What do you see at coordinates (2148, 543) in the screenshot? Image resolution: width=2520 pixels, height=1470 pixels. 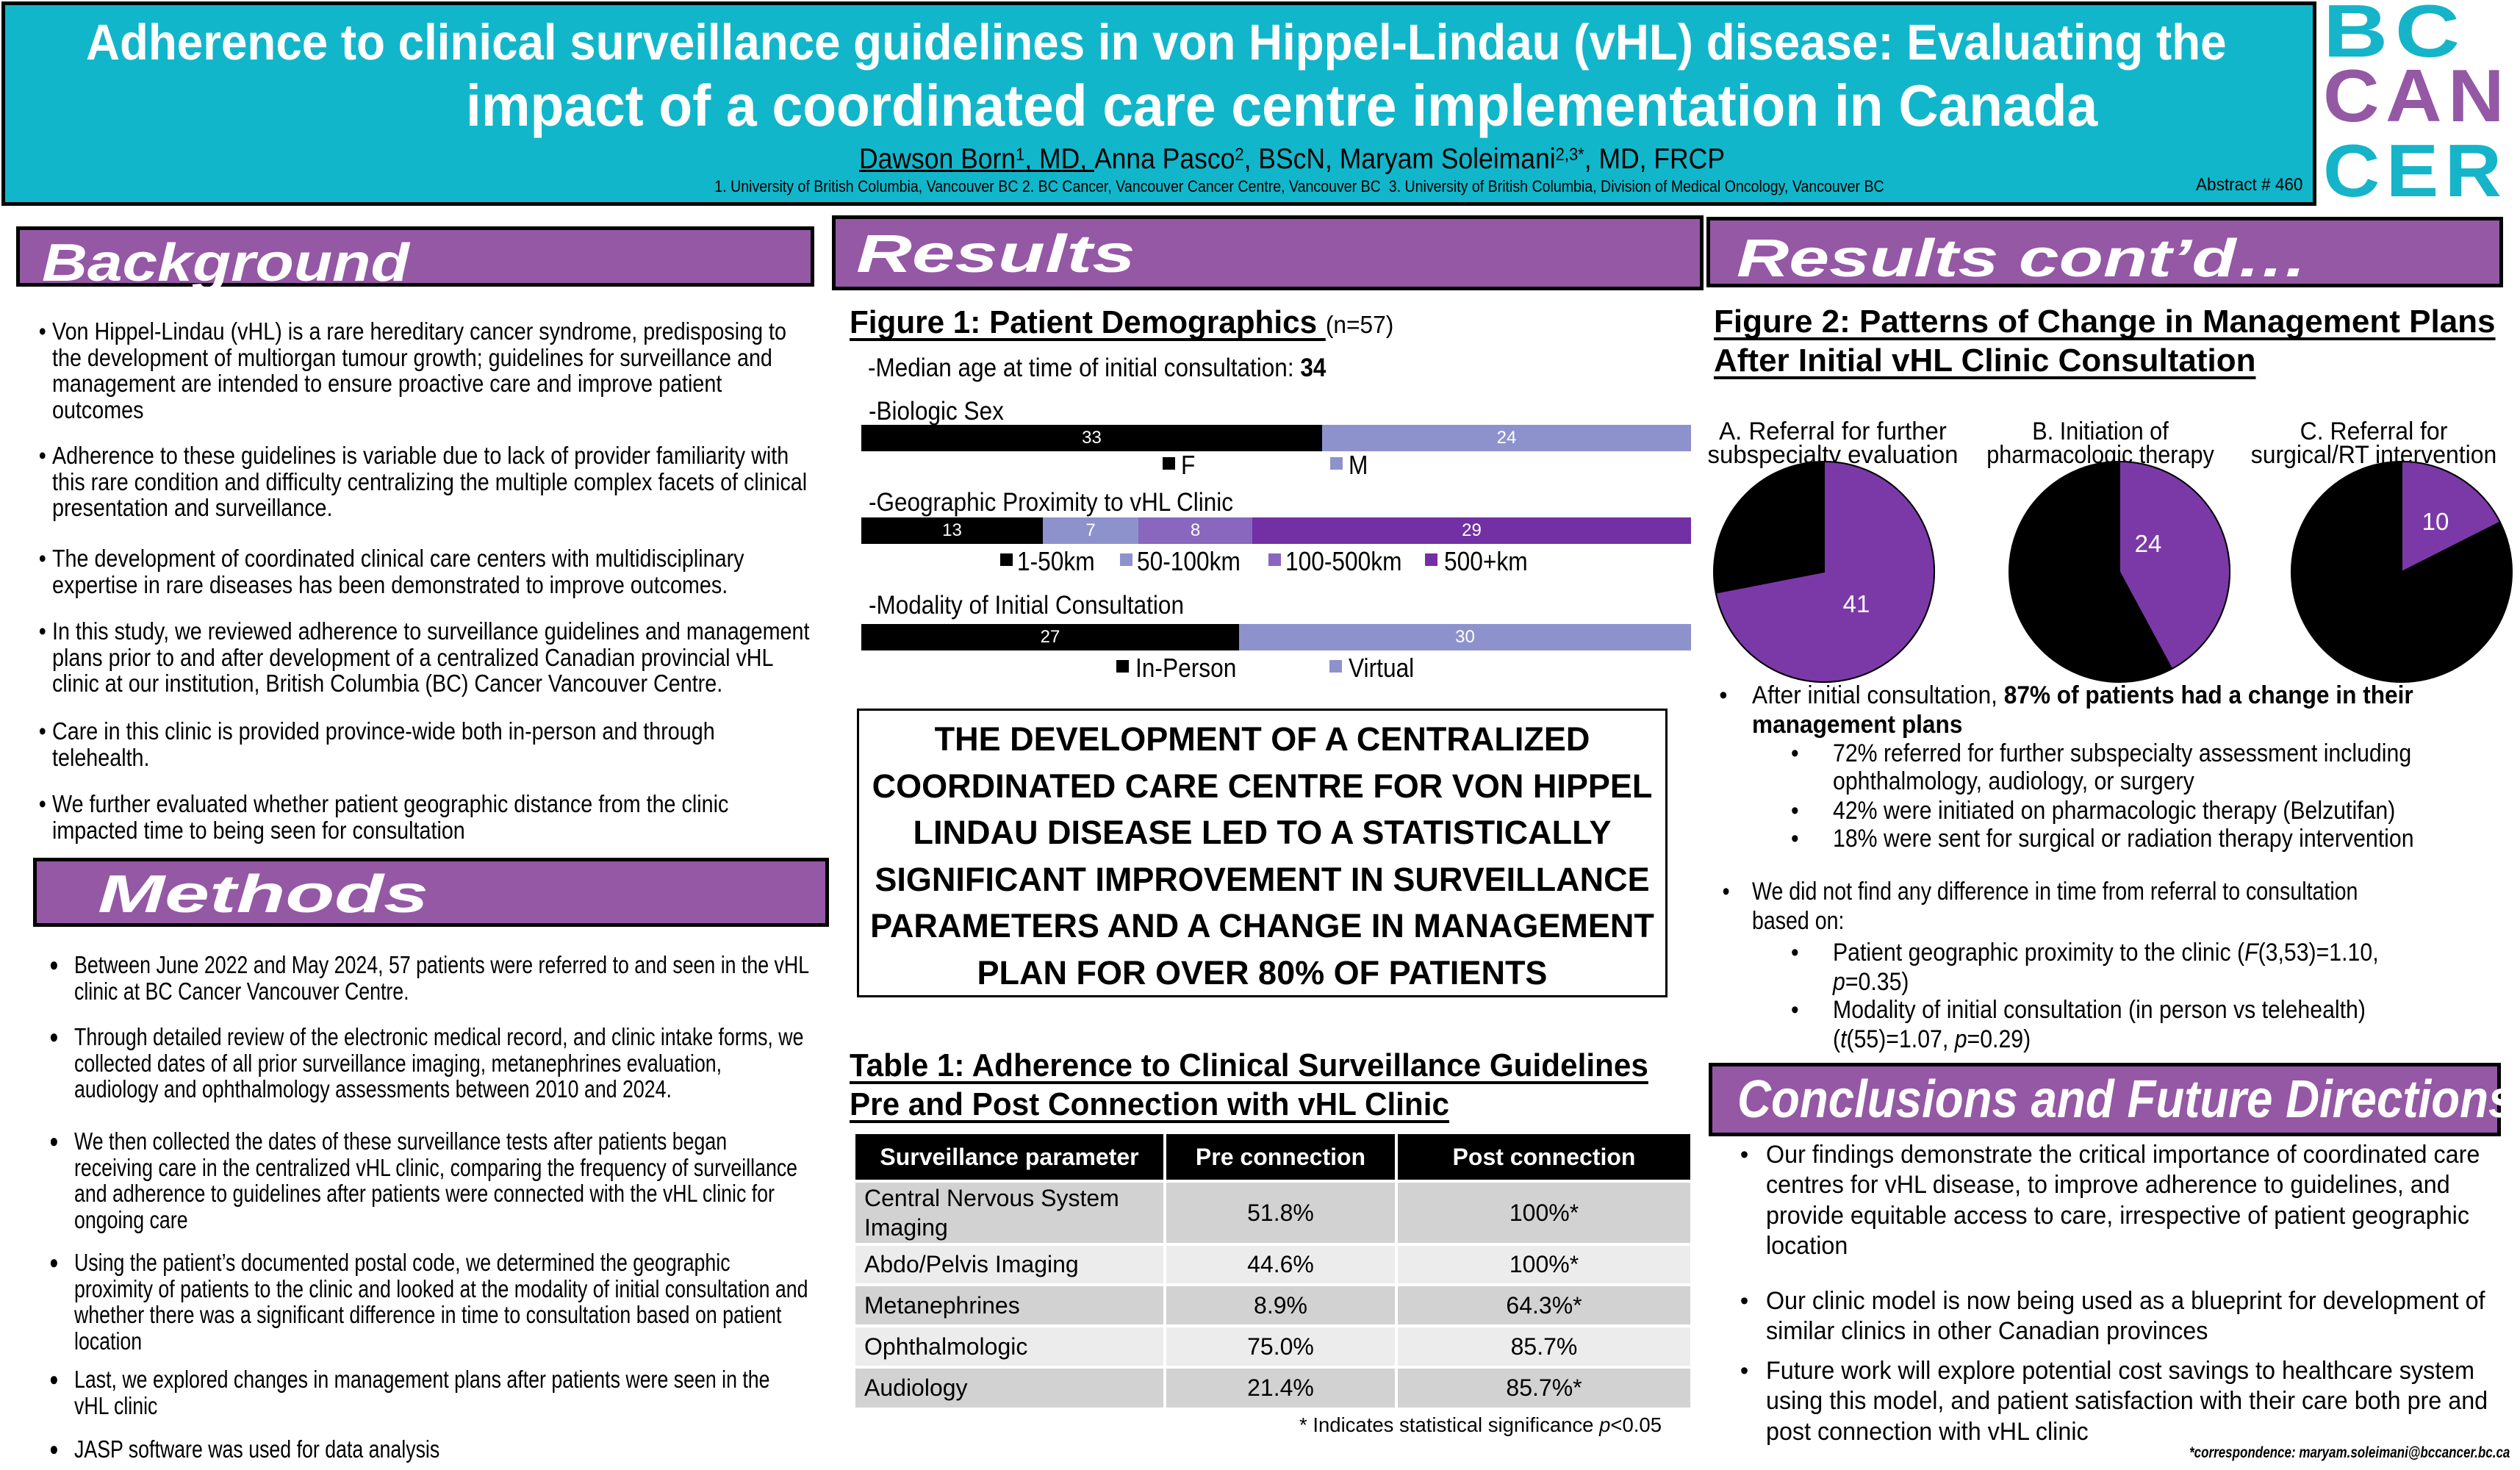 I see `svg-text: 24` at bounding box center [2148, 543].